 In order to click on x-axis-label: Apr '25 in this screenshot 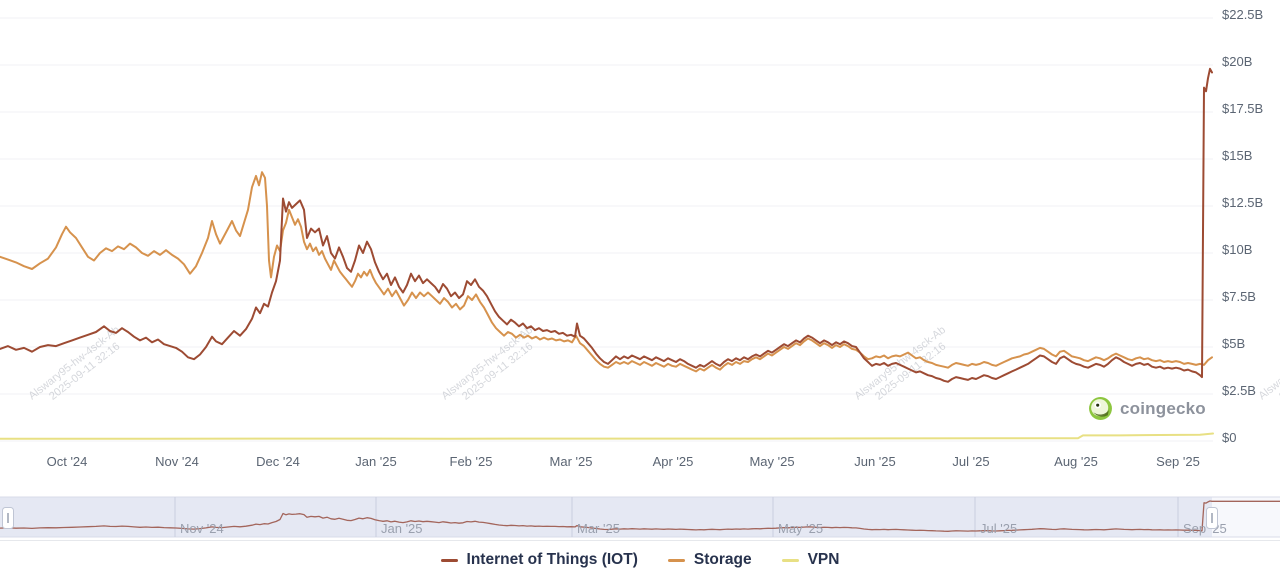, I will do `click(673, 461)`.